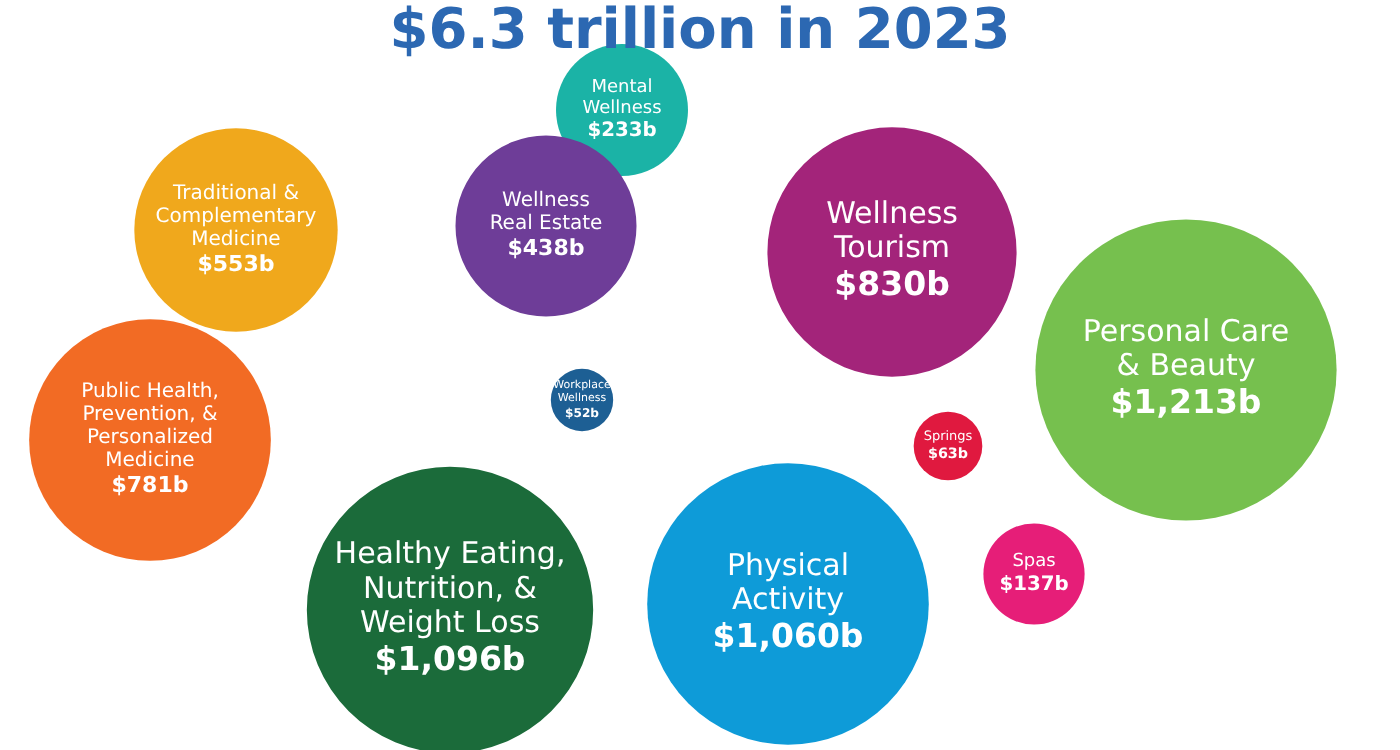  Describe the element at coordinates (450, 658) in the screenshot. I see `data-label: $1,096b` at that location.